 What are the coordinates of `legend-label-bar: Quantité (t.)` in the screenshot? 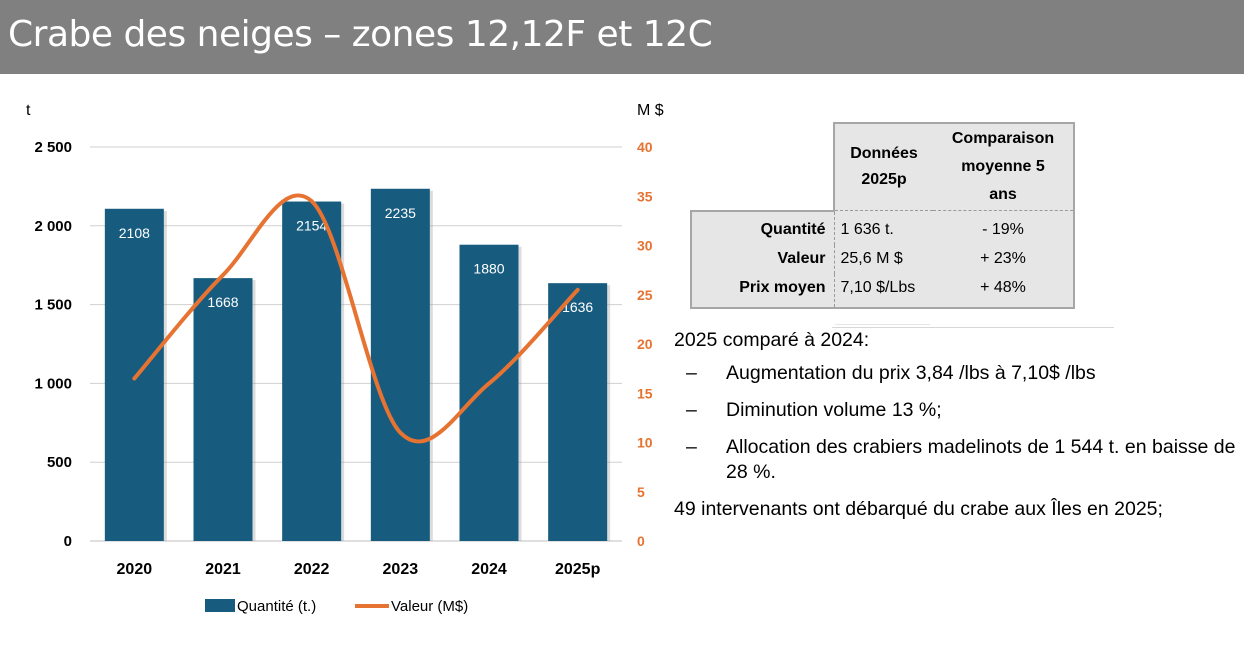 It's located at (276, 606).